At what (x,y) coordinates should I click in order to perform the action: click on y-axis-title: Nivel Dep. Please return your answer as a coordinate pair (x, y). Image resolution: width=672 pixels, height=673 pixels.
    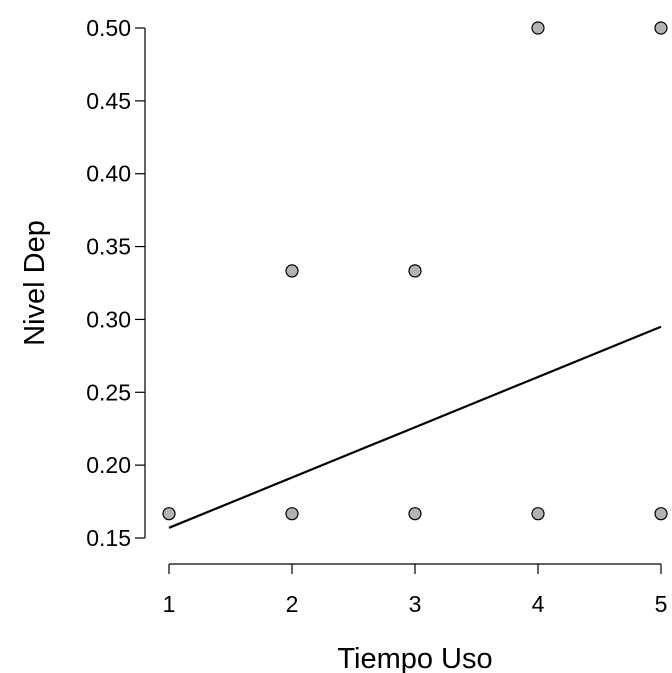
    Looking at the image, I should click on (35, 283).